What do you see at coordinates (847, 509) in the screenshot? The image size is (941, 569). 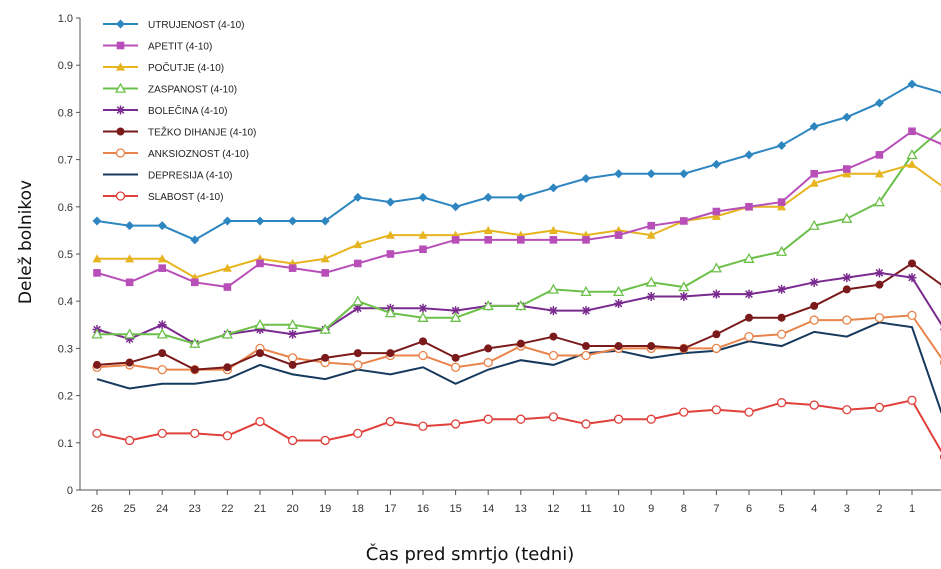 I see `x-tick-label: 3` at bounding box center [847, 509].